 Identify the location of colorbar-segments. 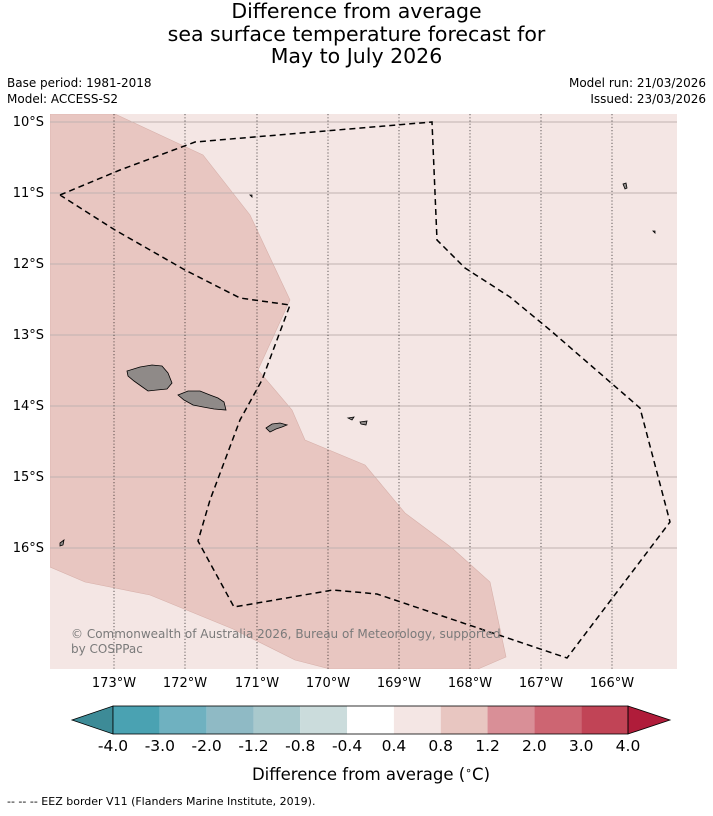
(371, 720).